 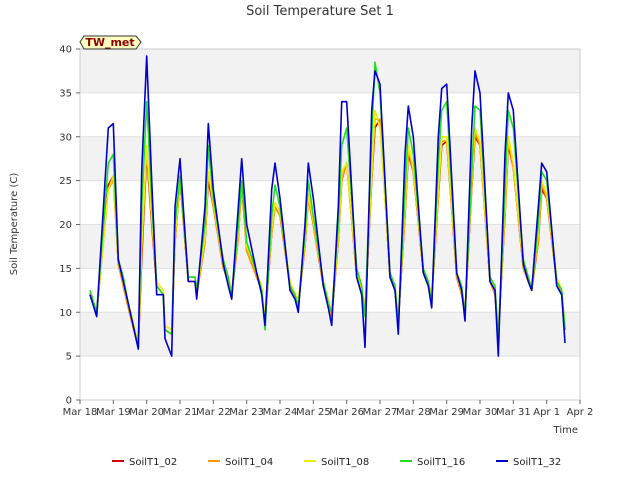 What do you see at coordinates (380, 412) in the screenshot?
I see `x-tick-label: Mar 27` at bounding box center [380, 412].